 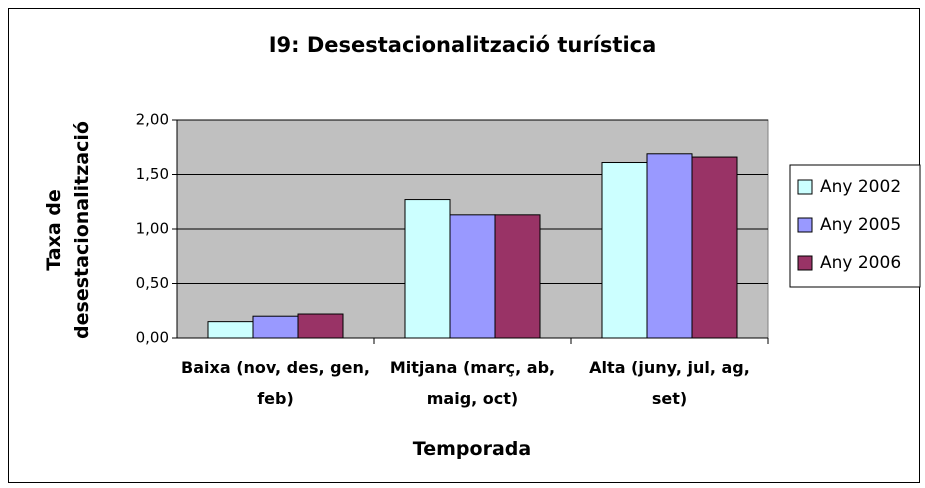 What do you see at coordinates (472, 383) in the screenshot?
I see `x-tick-label: Mitjana (març, ab, maig, oct)` at bounding box center [472, 383].